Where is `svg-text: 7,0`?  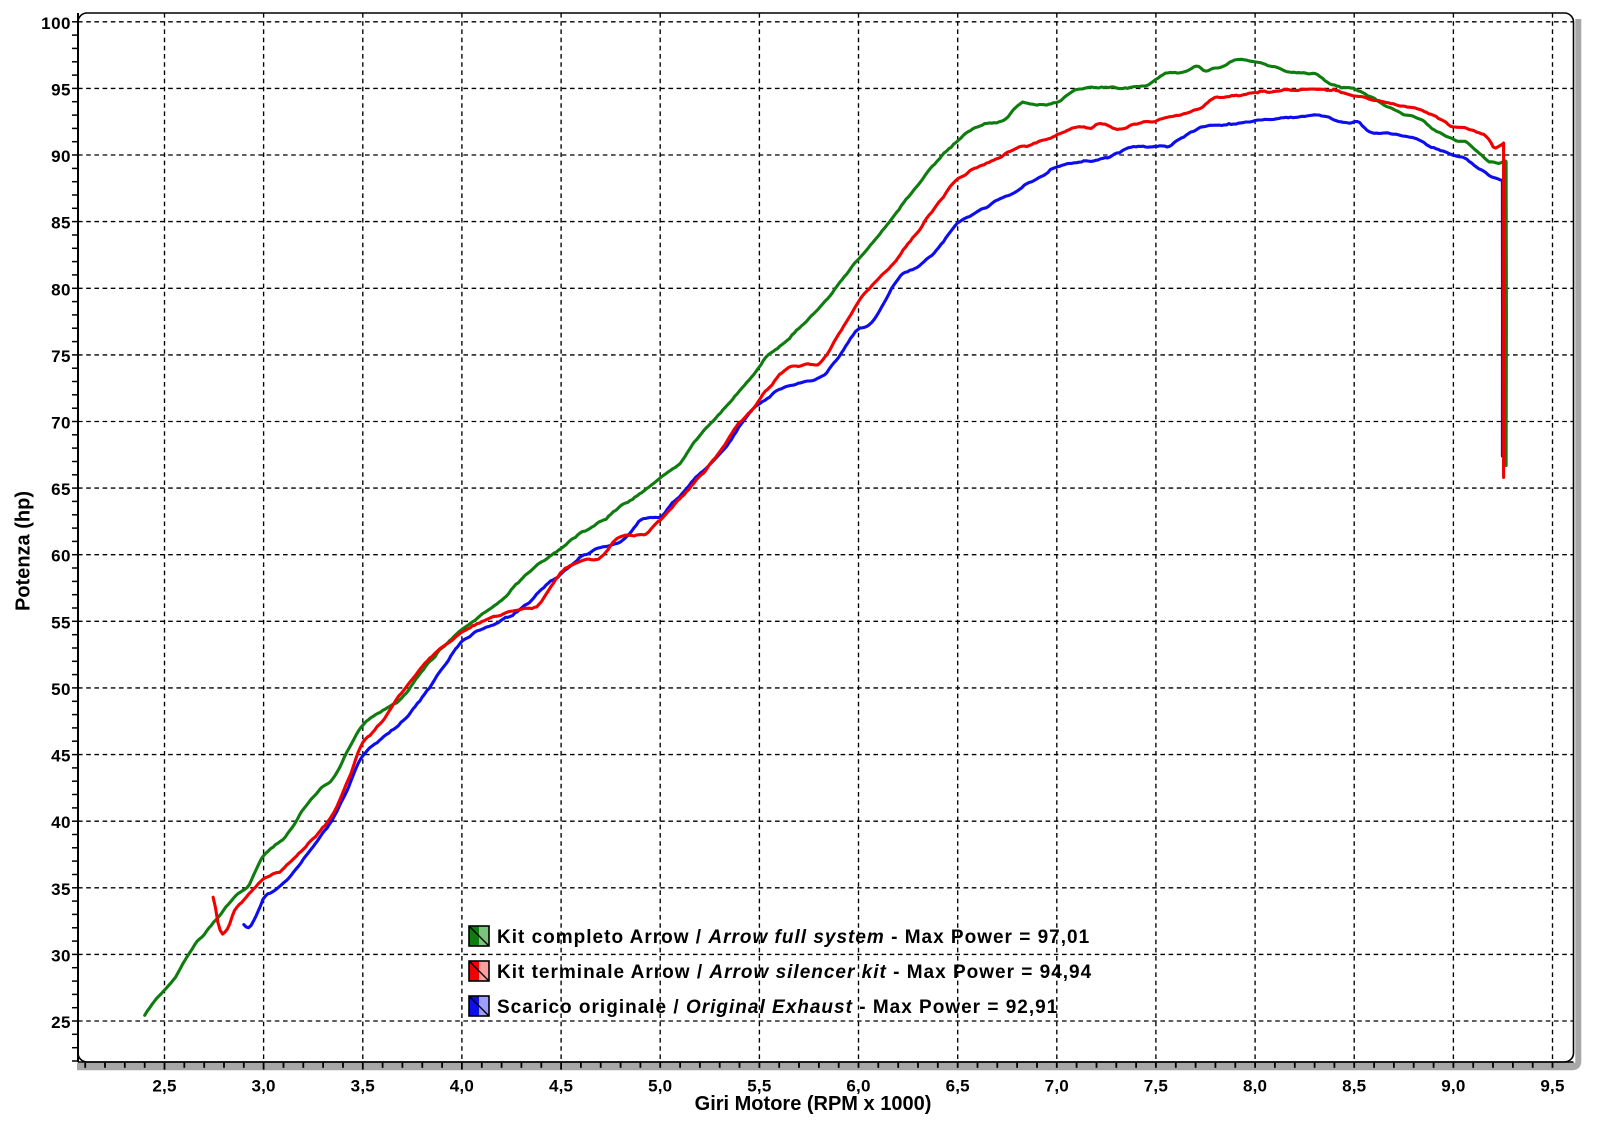 svg-text: 7,0 is located at coordinates (1057, 1086).